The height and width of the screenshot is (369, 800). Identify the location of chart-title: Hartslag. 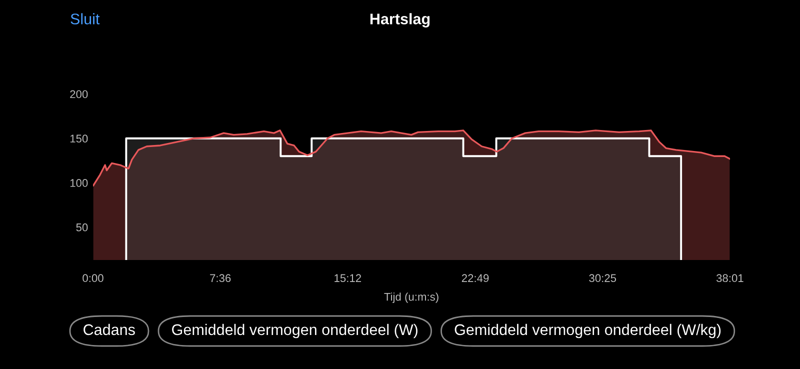
(400, 20).